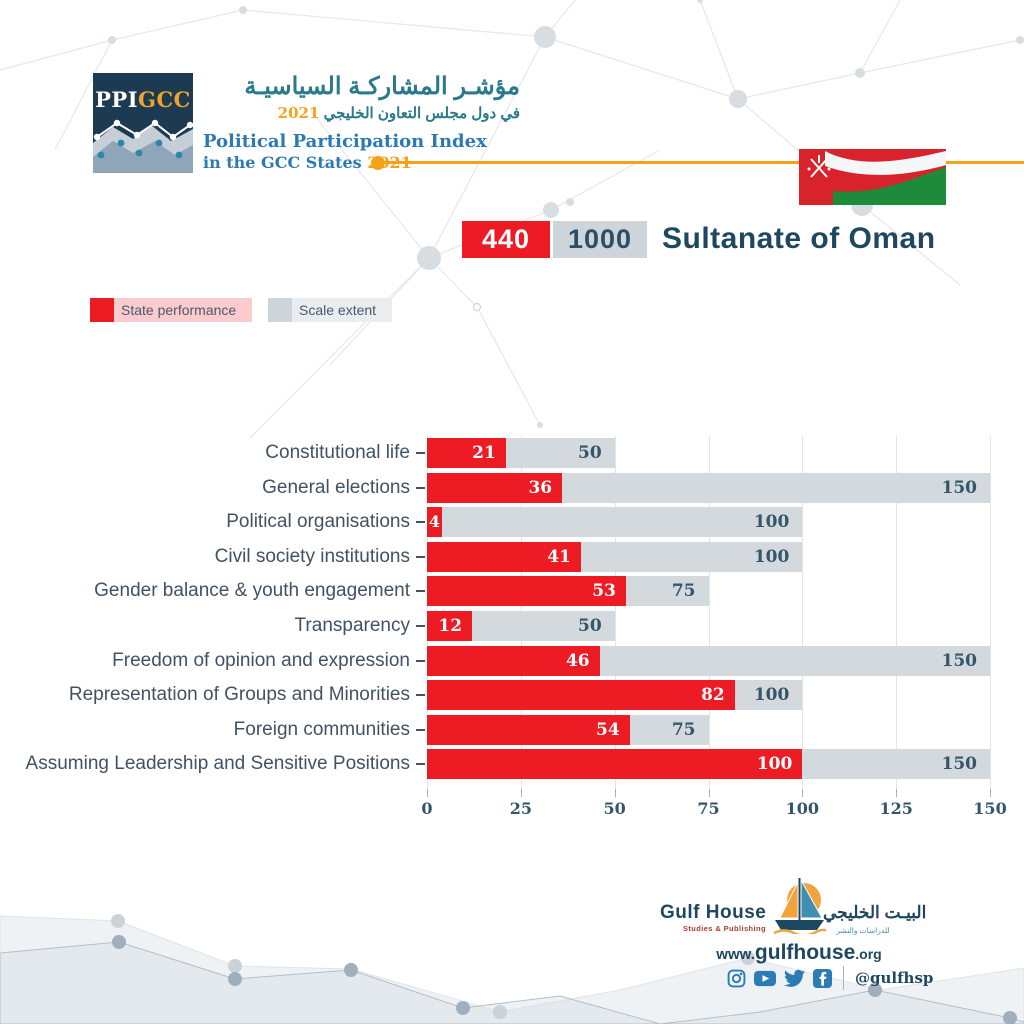 Image resolution: width=1024 pixels, height=1024 pixels. I want to click on state-performance-value: 82, so click(713, 695).